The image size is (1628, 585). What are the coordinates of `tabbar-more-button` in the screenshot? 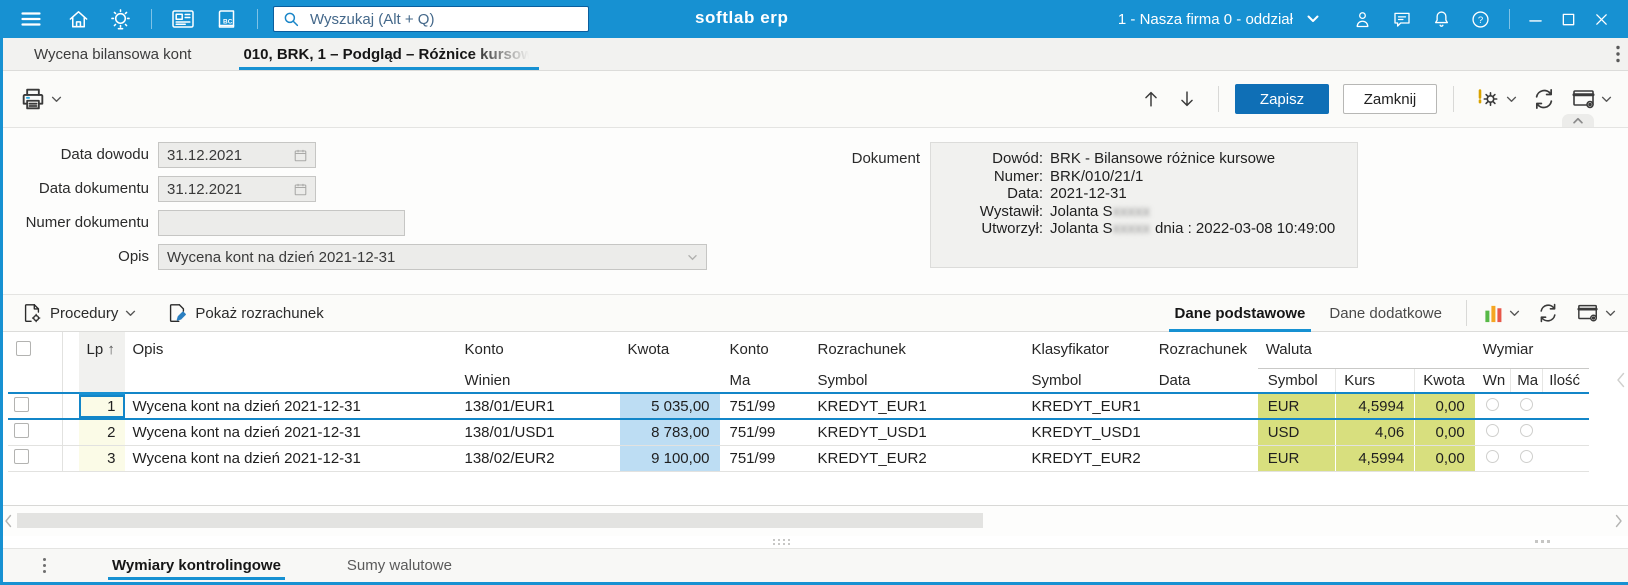 It's located at (1618, 54).